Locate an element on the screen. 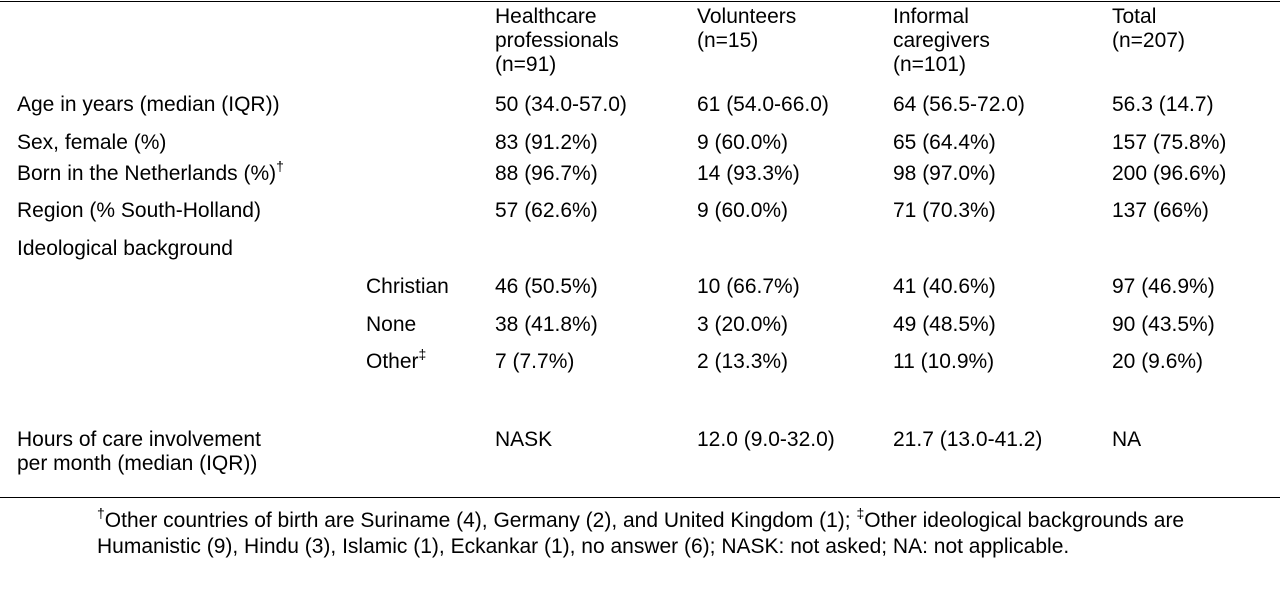  cell-informal-caregivers: 49 (48.5%) is located at coordinates (944, 324).